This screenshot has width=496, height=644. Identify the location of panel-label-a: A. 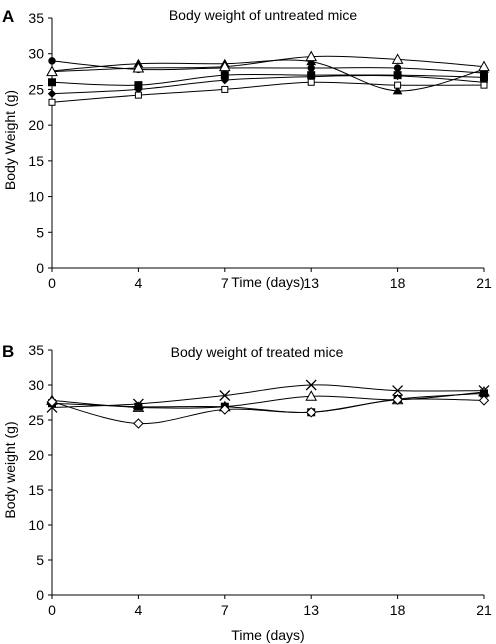
(8, 16).